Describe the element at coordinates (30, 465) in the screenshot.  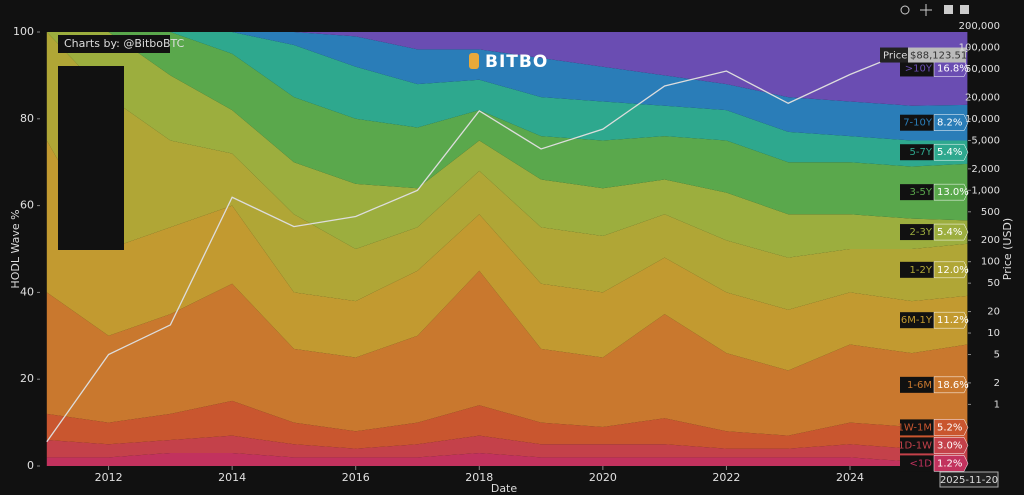
I see `y-tick-label: 0` at that location.